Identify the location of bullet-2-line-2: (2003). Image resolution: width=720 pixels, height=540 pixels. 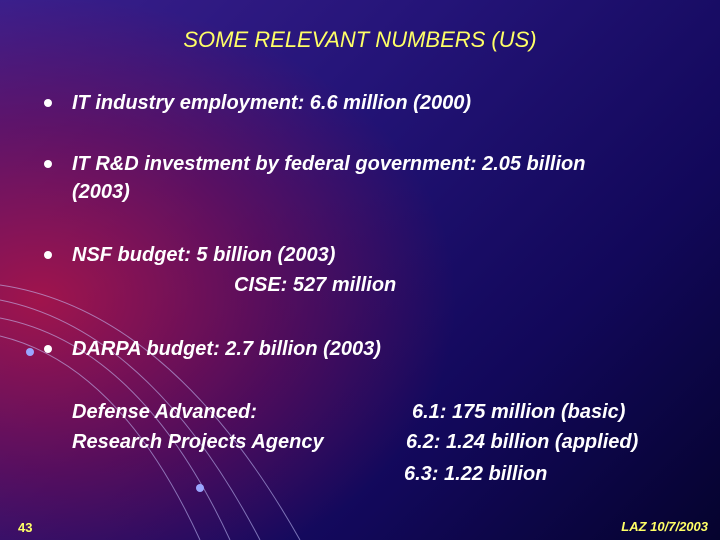
(101, 192).